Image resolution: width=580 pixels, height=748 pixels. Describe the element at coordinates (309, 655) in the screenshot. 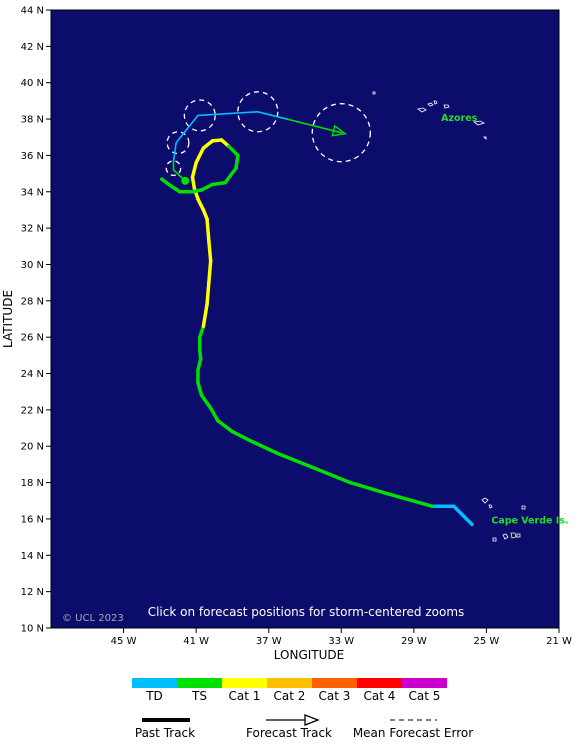

I see `x-axis-title: LONGITUDE` at that location.